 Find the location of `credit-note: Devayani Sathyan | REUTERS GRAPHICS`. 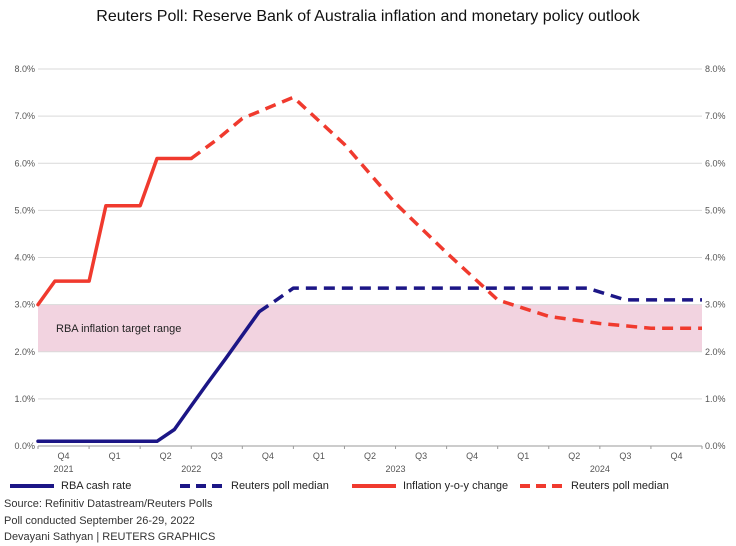

credit-note: Devayani Sathyan | REUTERS GRAPHICS is located at coordinates (110, 537).